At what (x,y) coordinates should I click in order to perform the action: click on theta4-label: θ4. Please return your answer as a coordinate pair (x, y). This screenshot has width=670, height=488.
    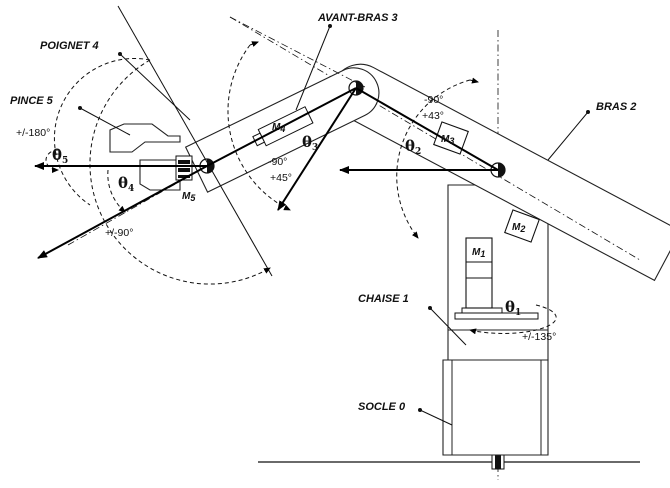
    Looking at the image, I should click on (126, 184).